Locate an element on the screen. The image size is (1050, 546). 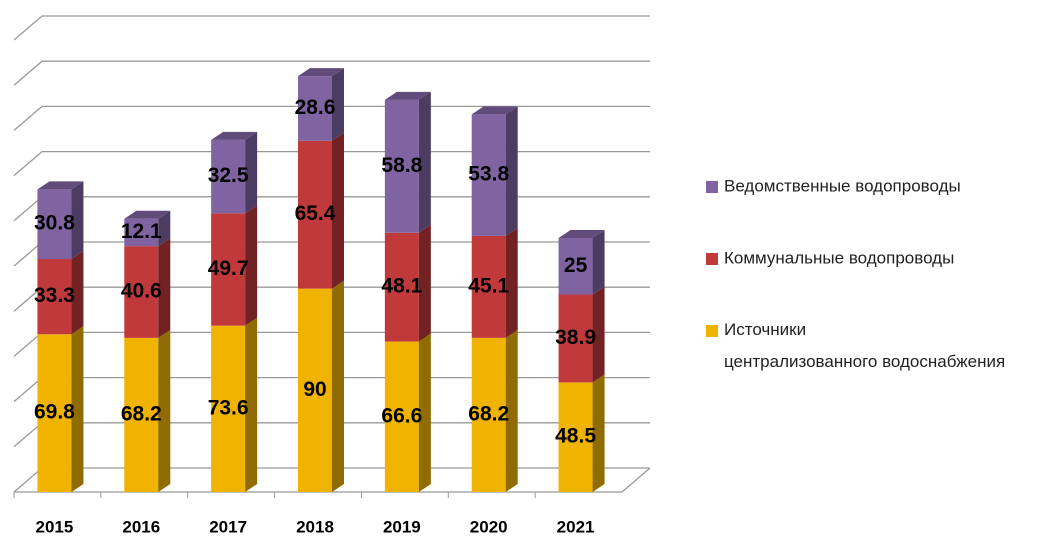
data-label: 65.4 is located at coordinates (315, 213).